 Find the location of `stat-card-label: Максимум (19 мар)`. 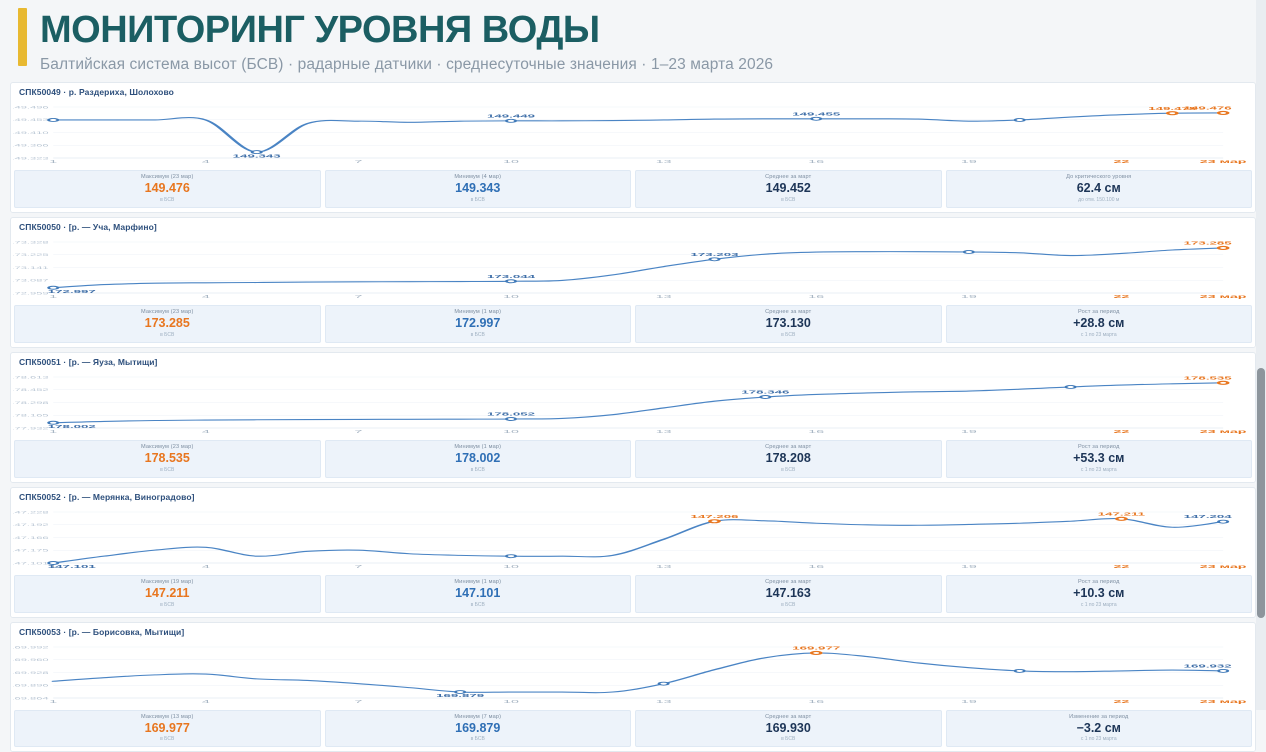

stat-card-label: Максимум (19 мар) is located at coordinates (167, 581).